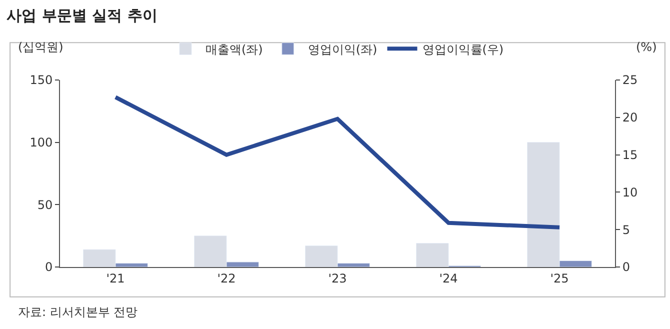  What do you see at coordinates (115, 278) in the screenshot?
I see `x-tick-label: '21` at bounding box center [115, 278].